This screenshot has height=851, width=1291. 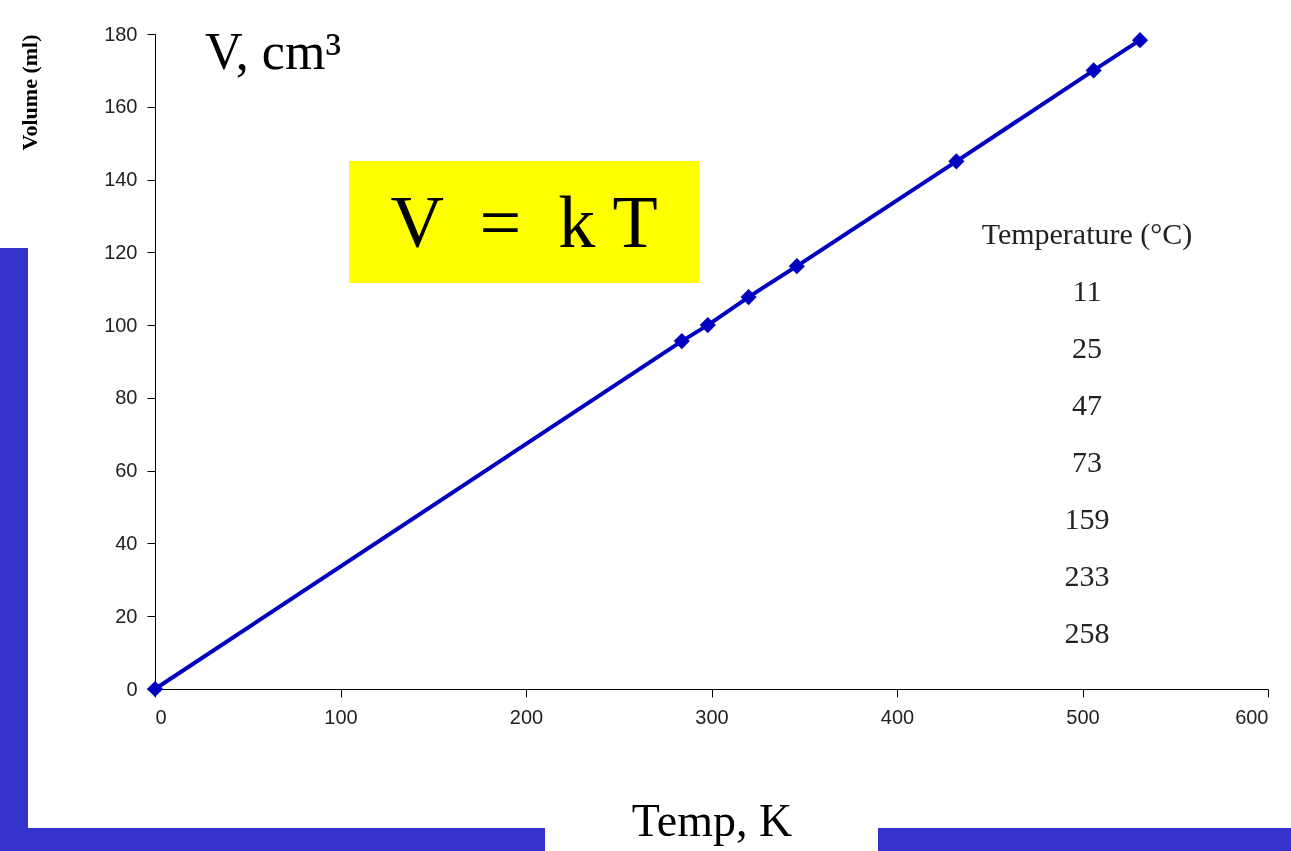 What do you see at coordinates (126, 397) in the screenshot?
I see `y-tick-label: 80` at bounding box center [126, 397].